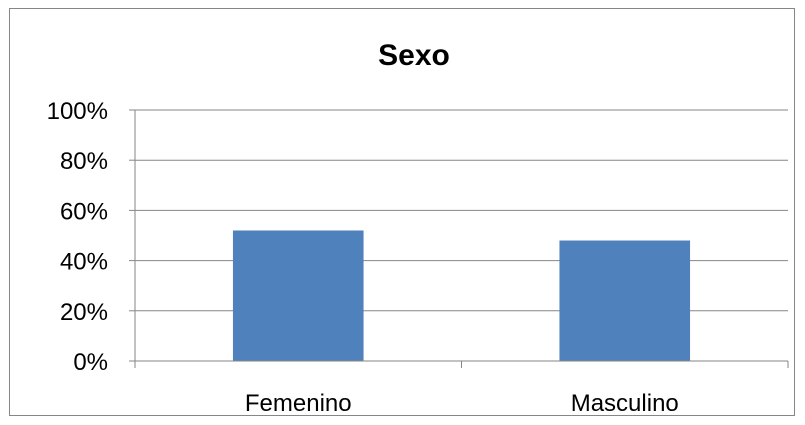 This screenshot has width=805, height=425. What do you see at coordinates (84, 312) in the screenshot?
I see `y-tick-label: 20%` at bounding box center [84, 312].